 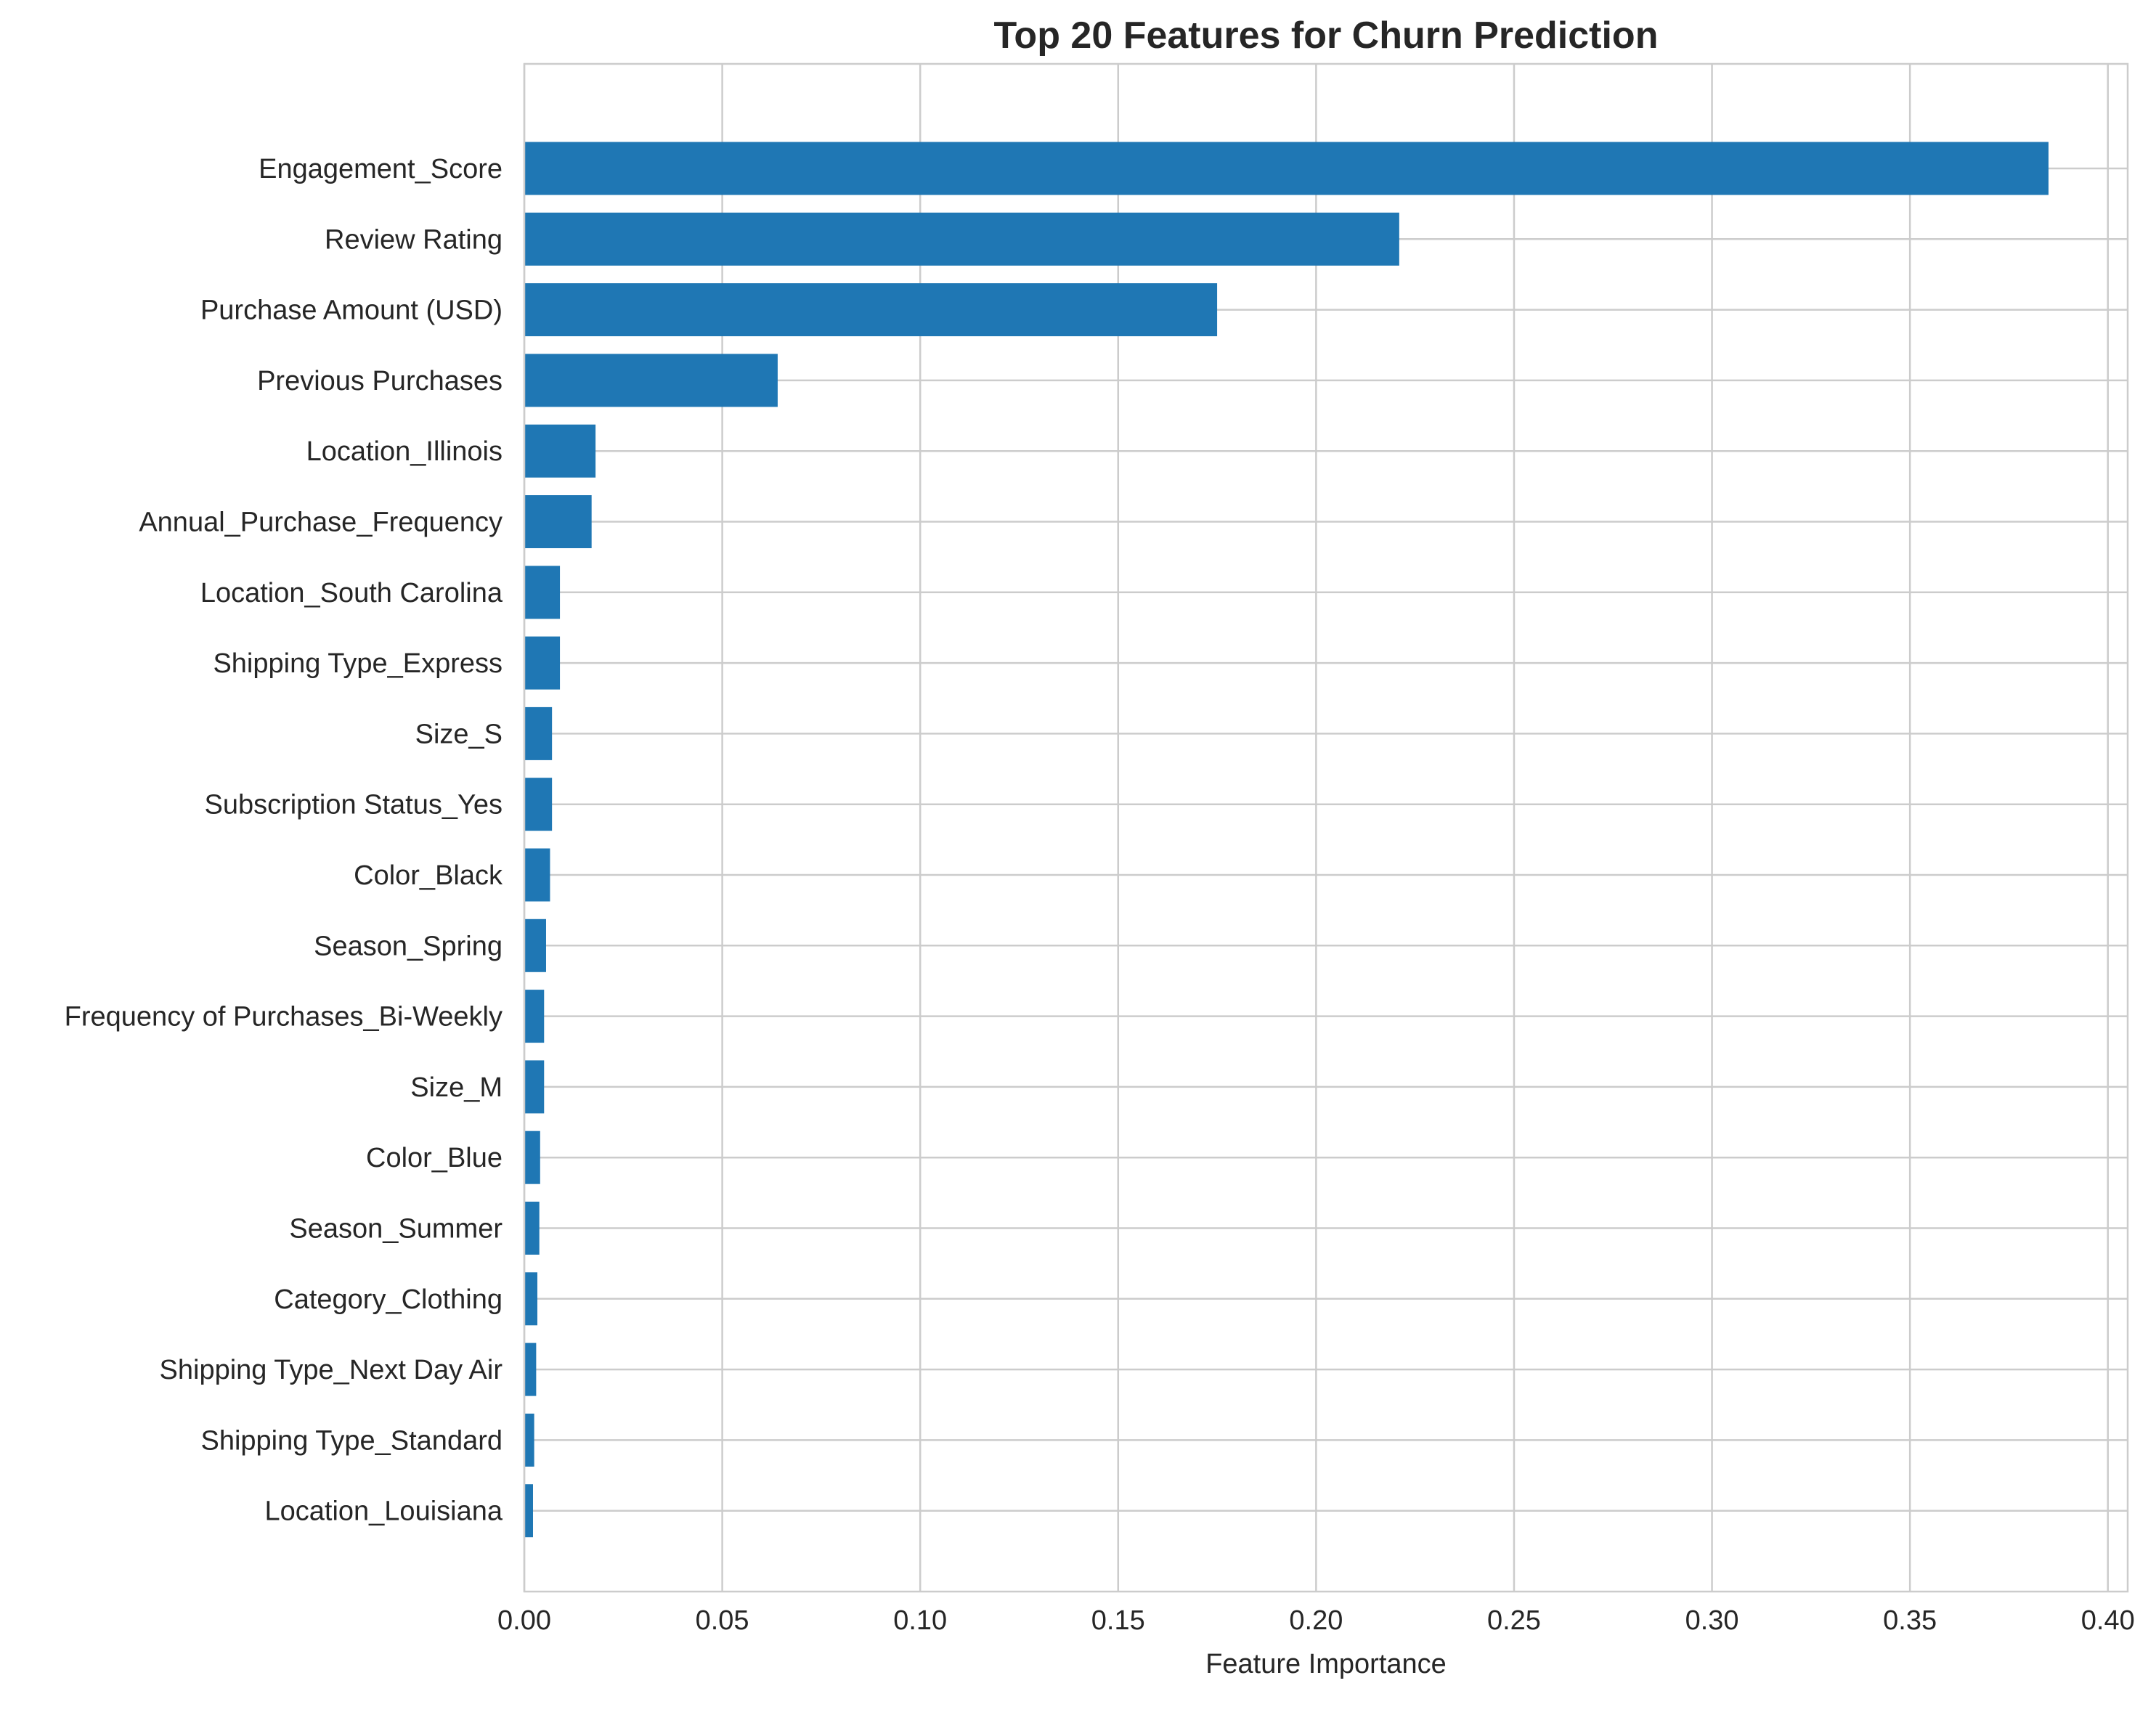 I want to click on chart-title: Top 20 Features for Churn Prediction, so click(x=1326, y=36).